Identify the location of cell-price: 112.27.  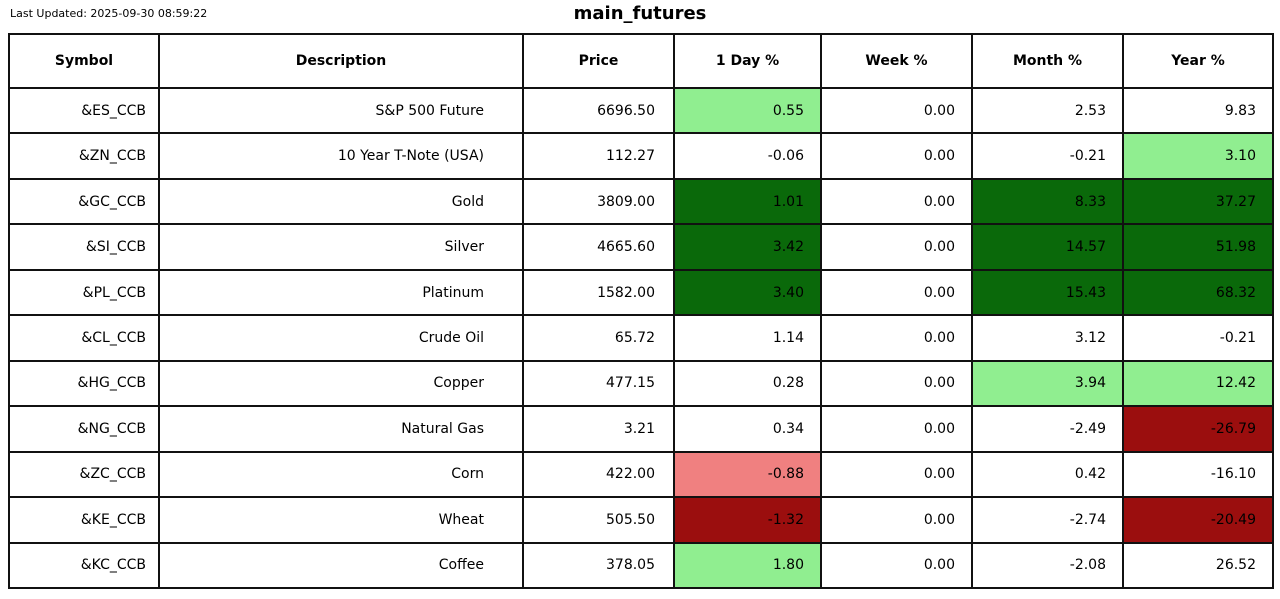
(598, 156).